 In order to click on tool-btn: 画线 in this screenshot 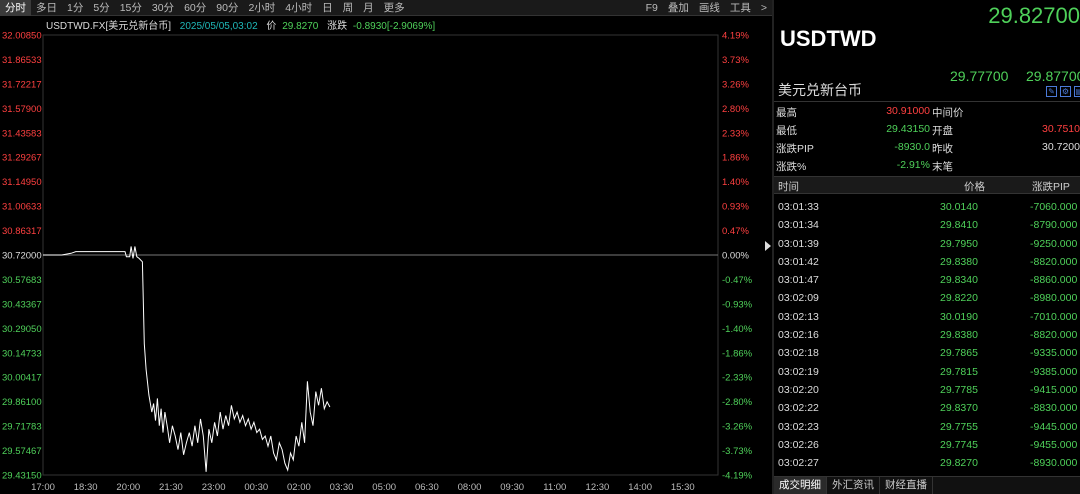, I will do `click(709, 8)`.